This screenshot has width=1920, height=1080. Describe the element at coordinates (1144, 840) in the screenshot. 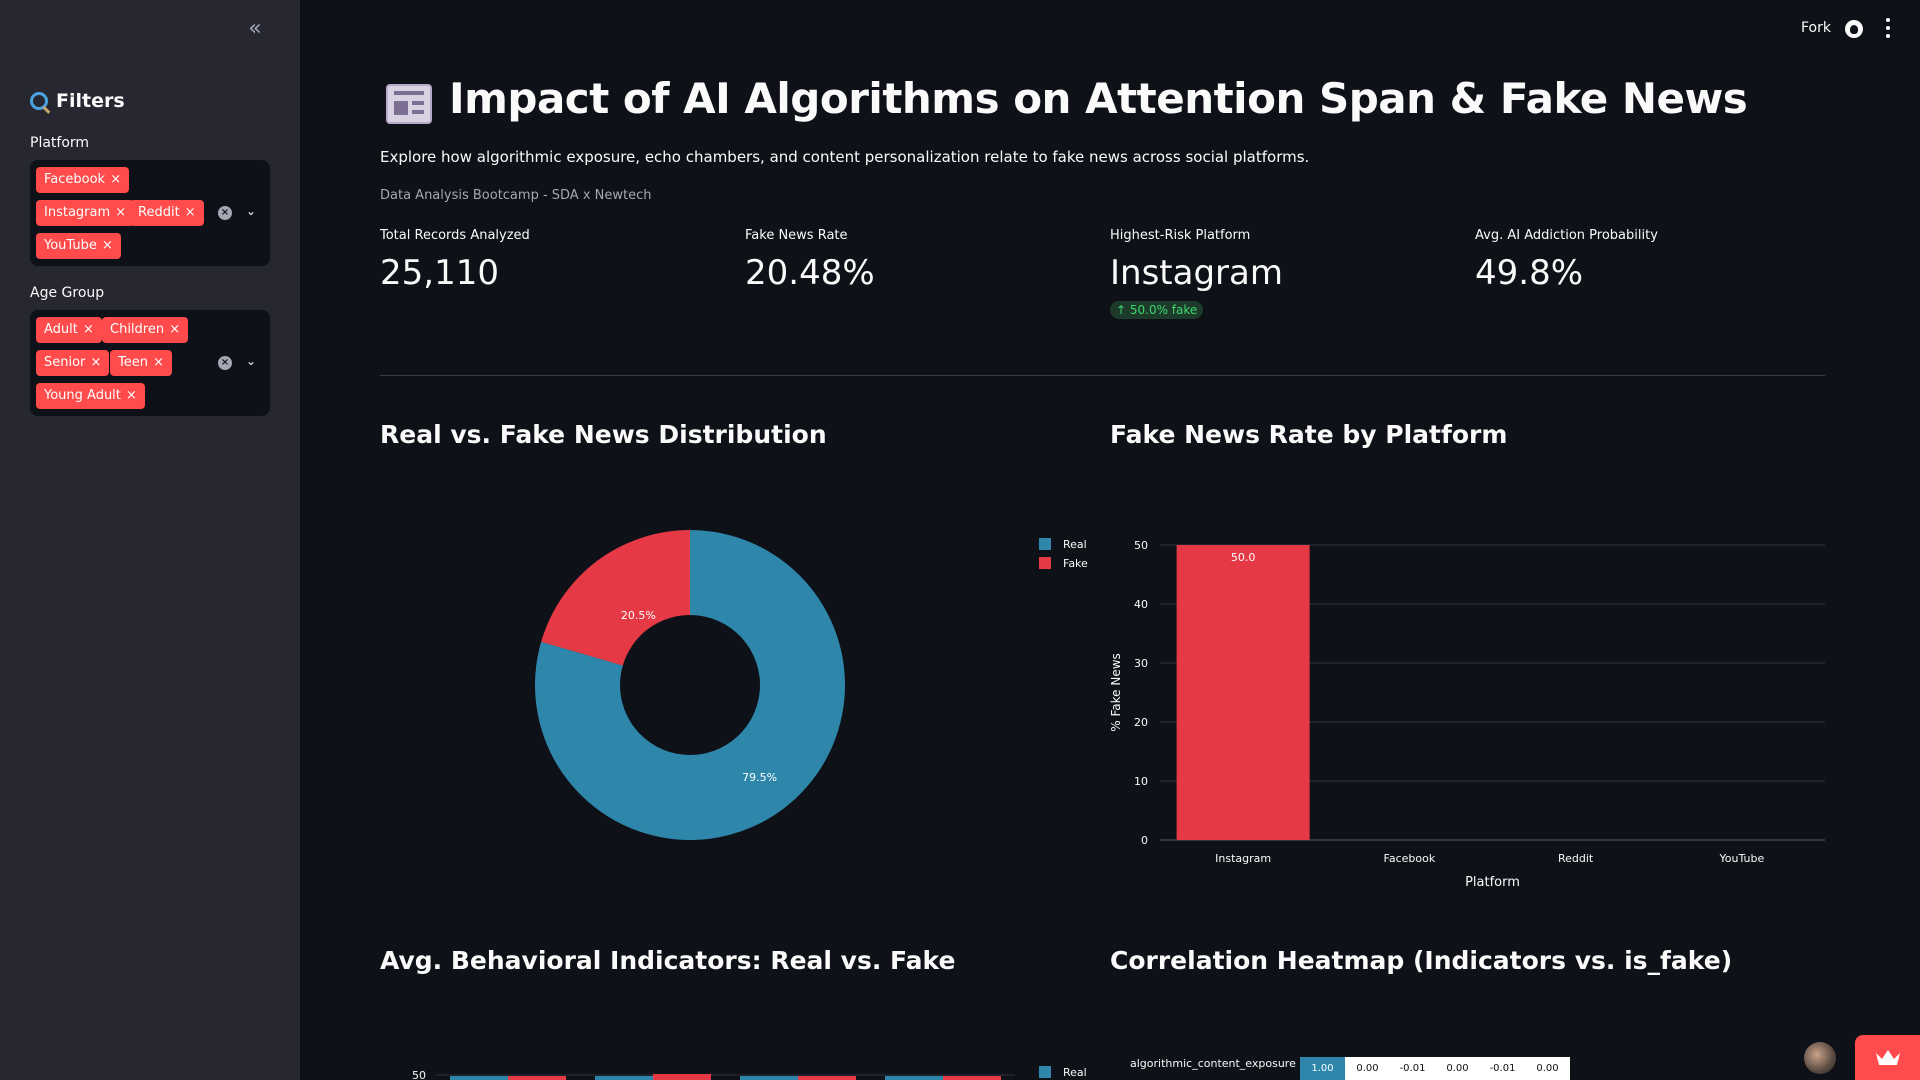

I see `y-tick-label: 0` at that location.